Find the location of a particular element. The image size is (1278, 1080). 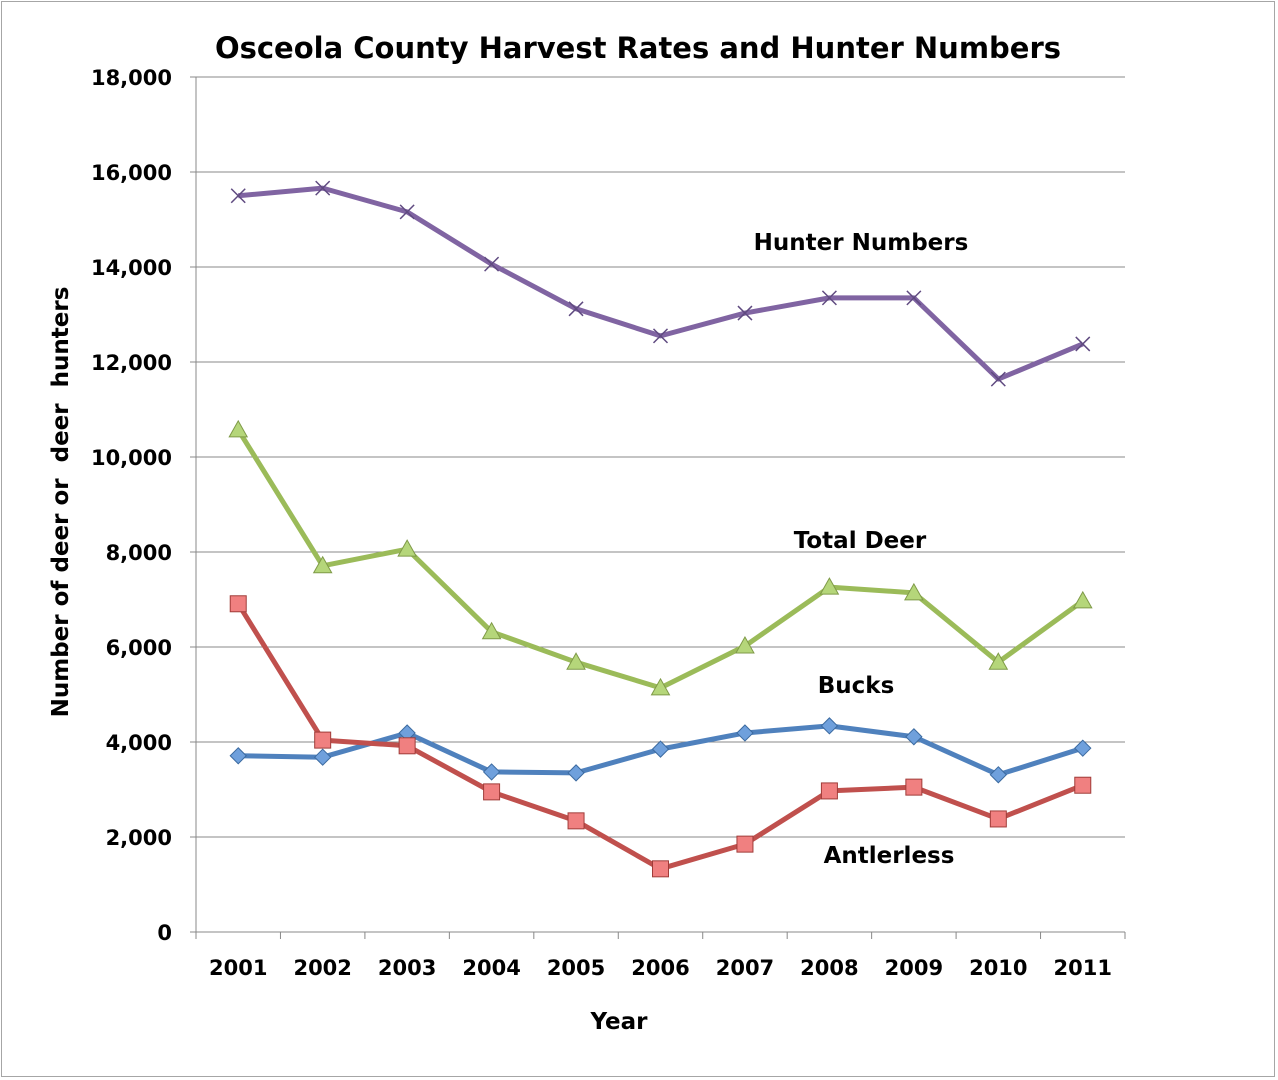

y-tick-label: 12,000 is located at coordinates (131, 363).